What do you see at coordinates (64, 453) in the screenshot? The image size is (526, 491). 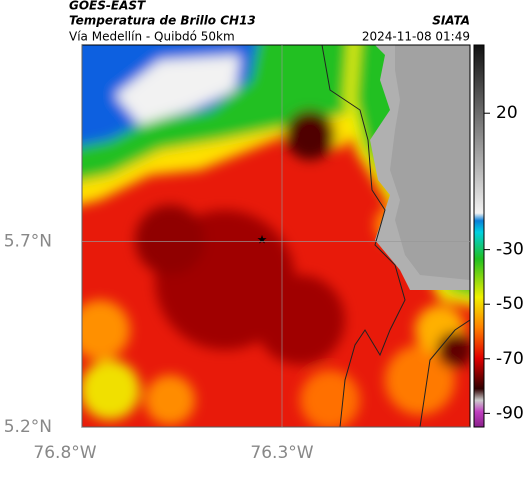 I see `x-tick-label: 76.8°W` at bounding box center [64, 453].